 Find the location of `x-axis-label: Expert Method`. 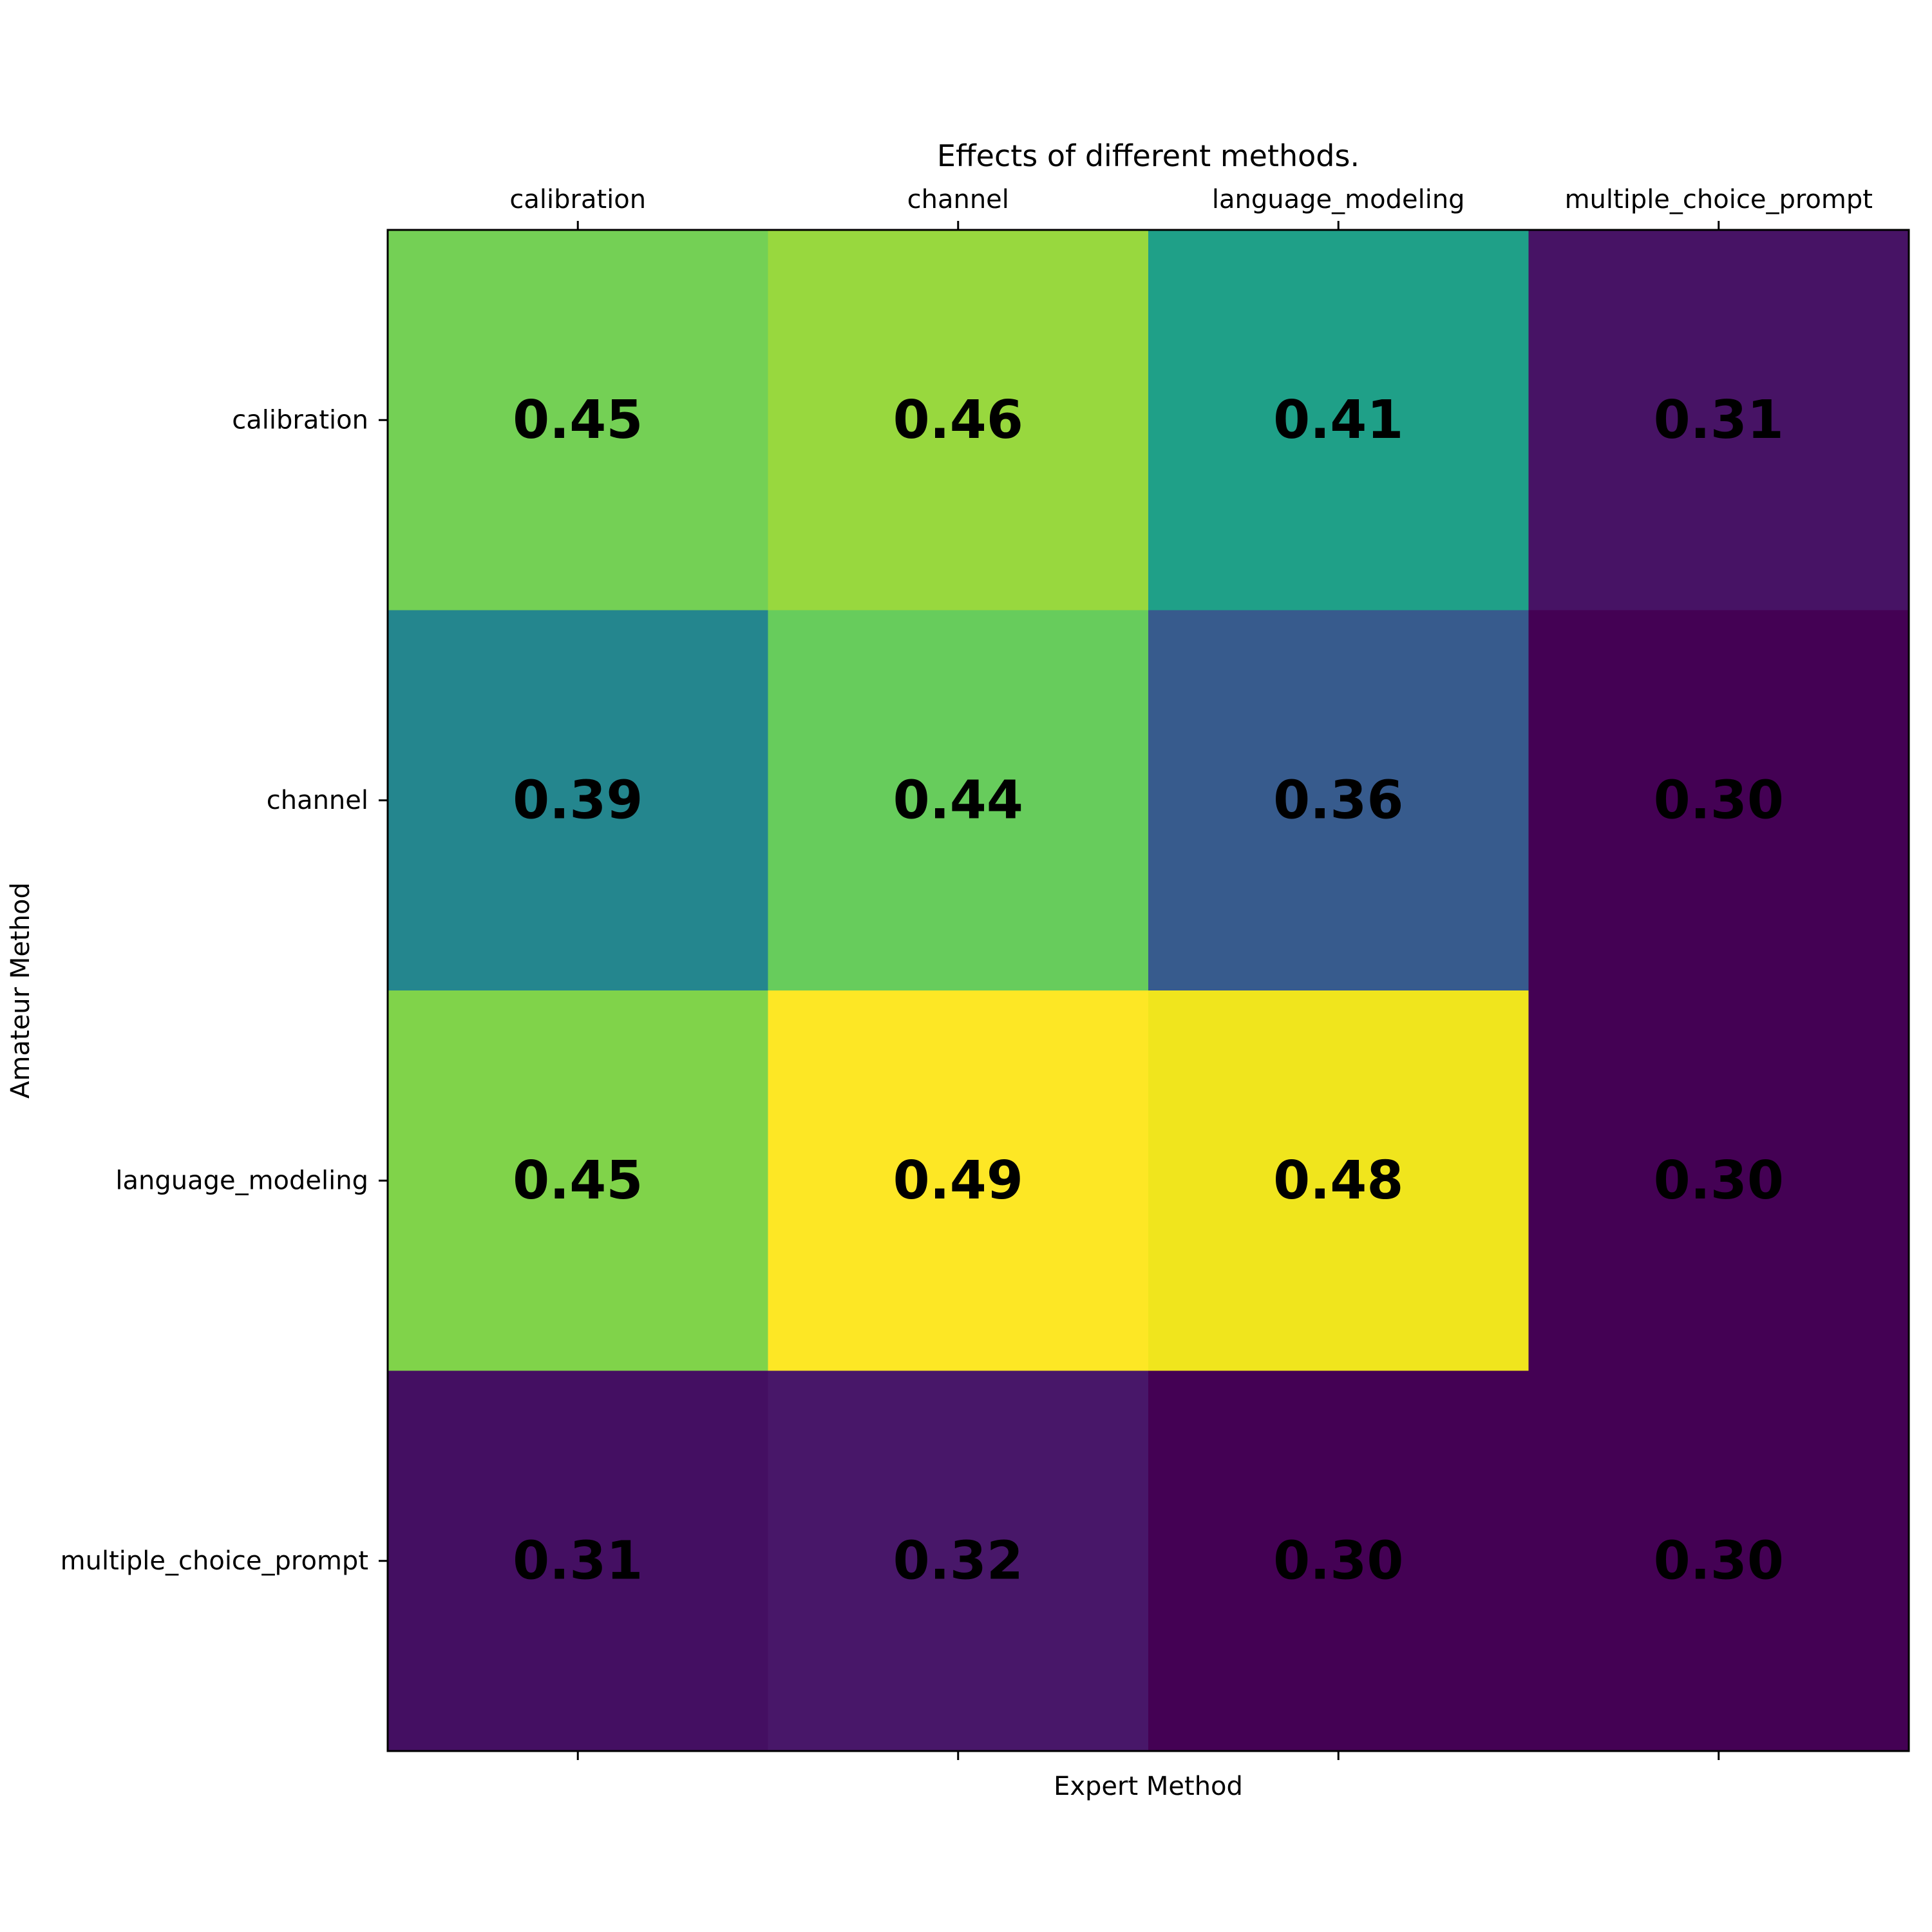

x-axis-label: Expert Method is located at coordinates (1148, 1787).